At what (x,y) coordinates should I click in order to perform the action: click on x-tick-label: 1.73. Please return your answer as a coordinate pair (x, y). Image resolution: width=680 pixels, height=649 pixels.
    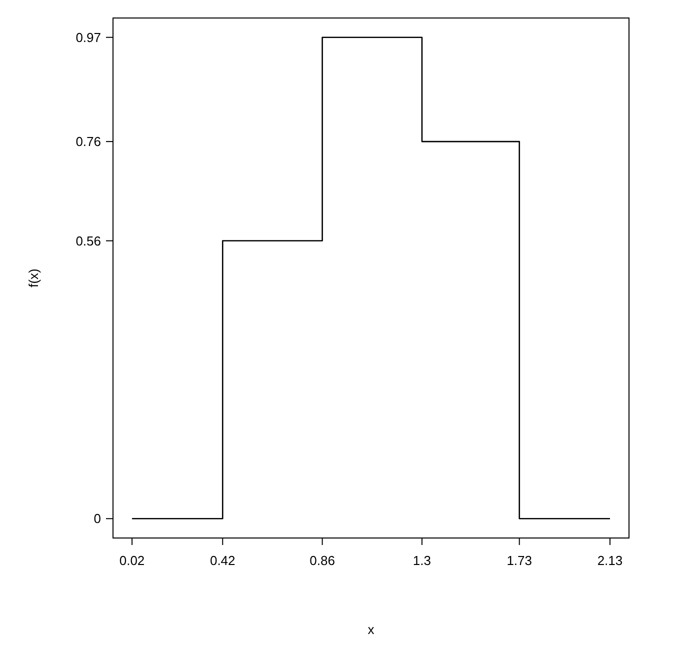
    Looking at the image, I should click on (519, 560).